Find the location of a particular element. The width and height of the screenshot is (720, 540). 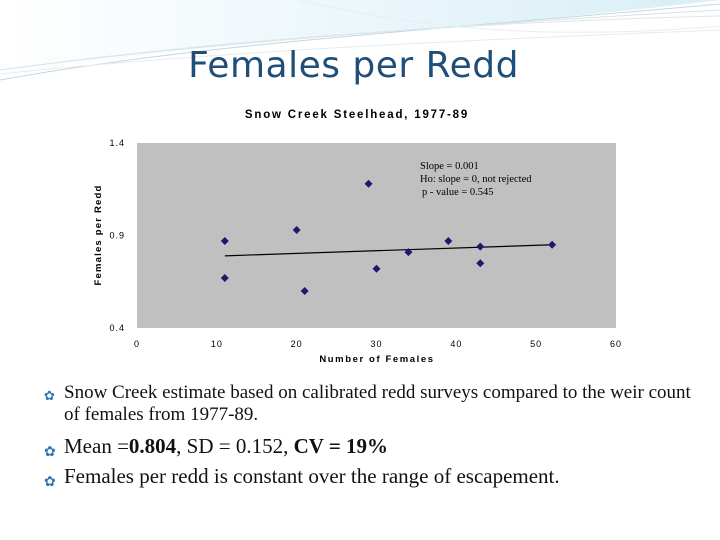

y-tick-label: 0.9 is located at coordinates (117, 236).